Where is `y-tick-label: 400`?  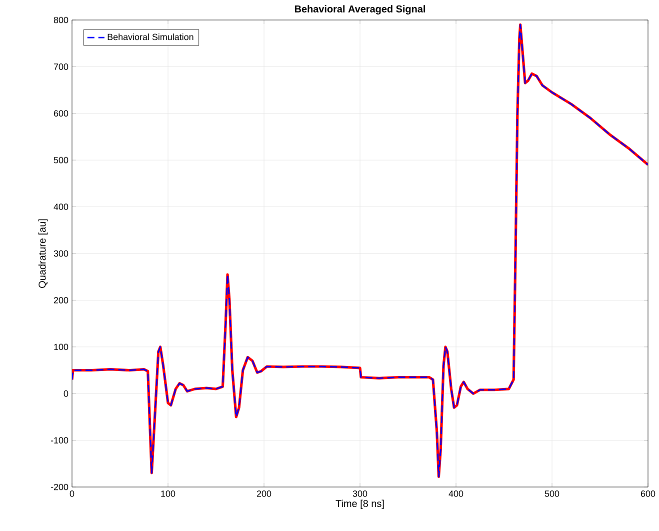 y-tick-label: 400 is located at coordinates (61, 207).